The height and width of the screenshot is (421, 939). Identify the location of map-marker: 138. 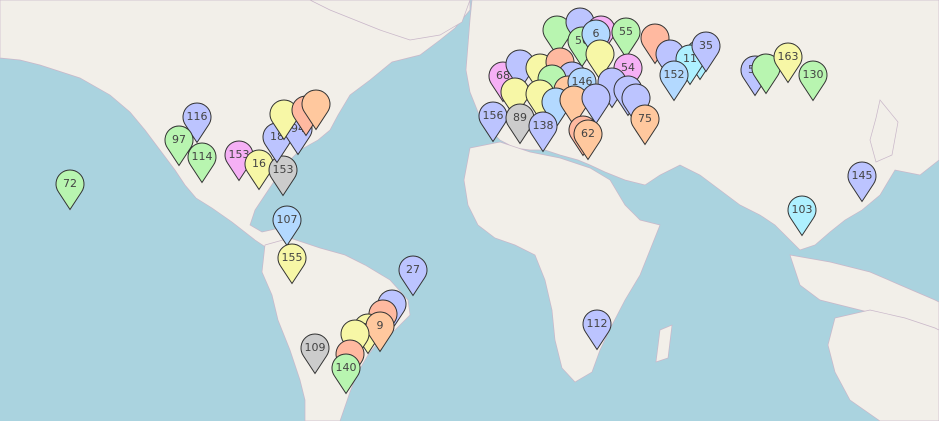
(543, 132).